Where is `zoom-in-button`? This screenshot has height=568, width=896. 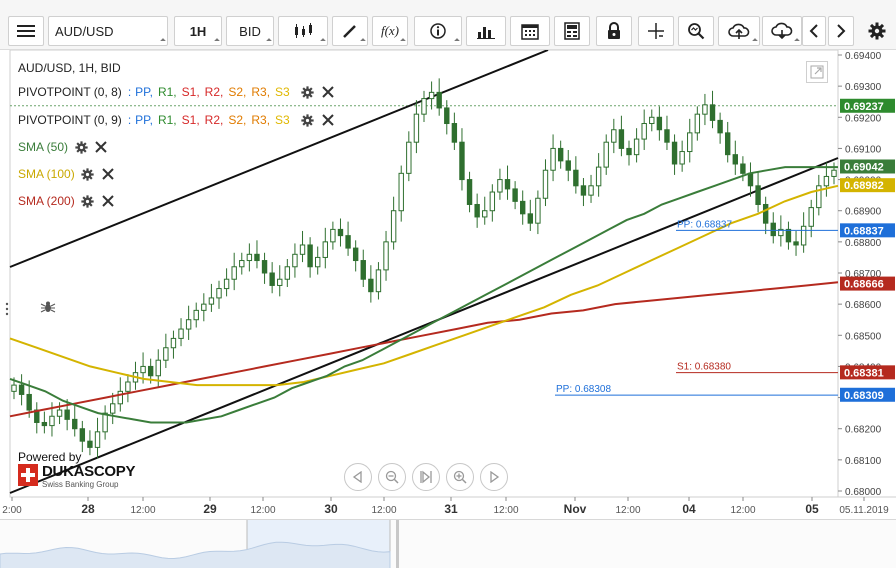 zoom-in-button is located at coordinates (460, 477).